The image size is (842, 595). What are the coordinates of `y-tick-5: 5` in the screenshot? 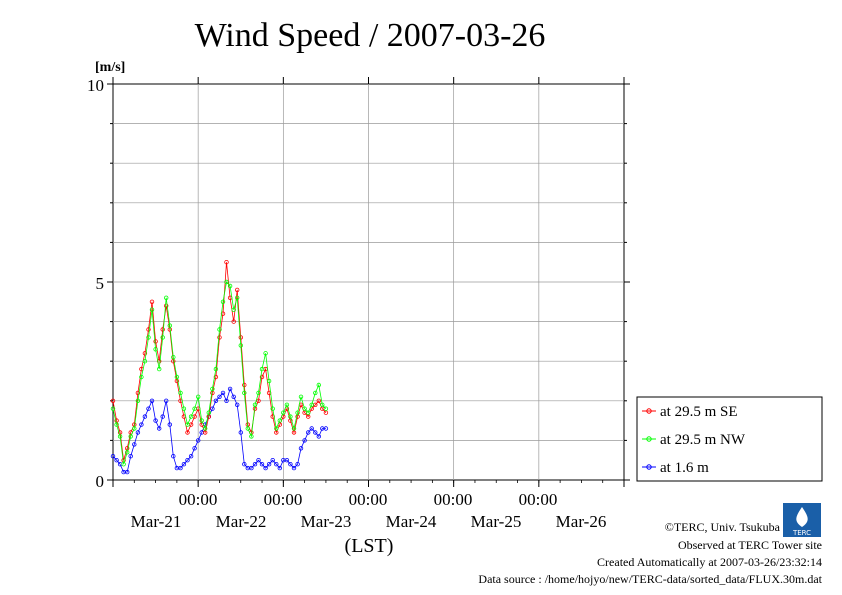 It's located at (100, 283).